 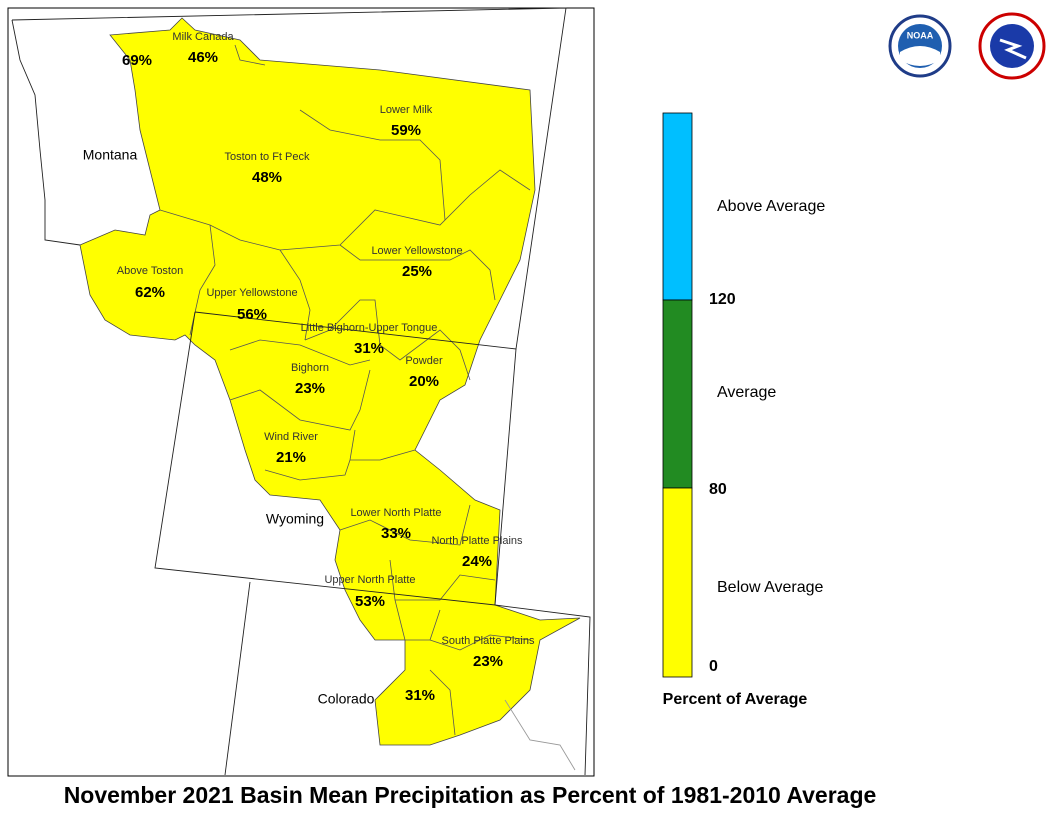 What do you see at coordinates (251, 293) in the screenshot?
I see `basin-name: Upper Yellowstone` at bounding box center [251, 293].